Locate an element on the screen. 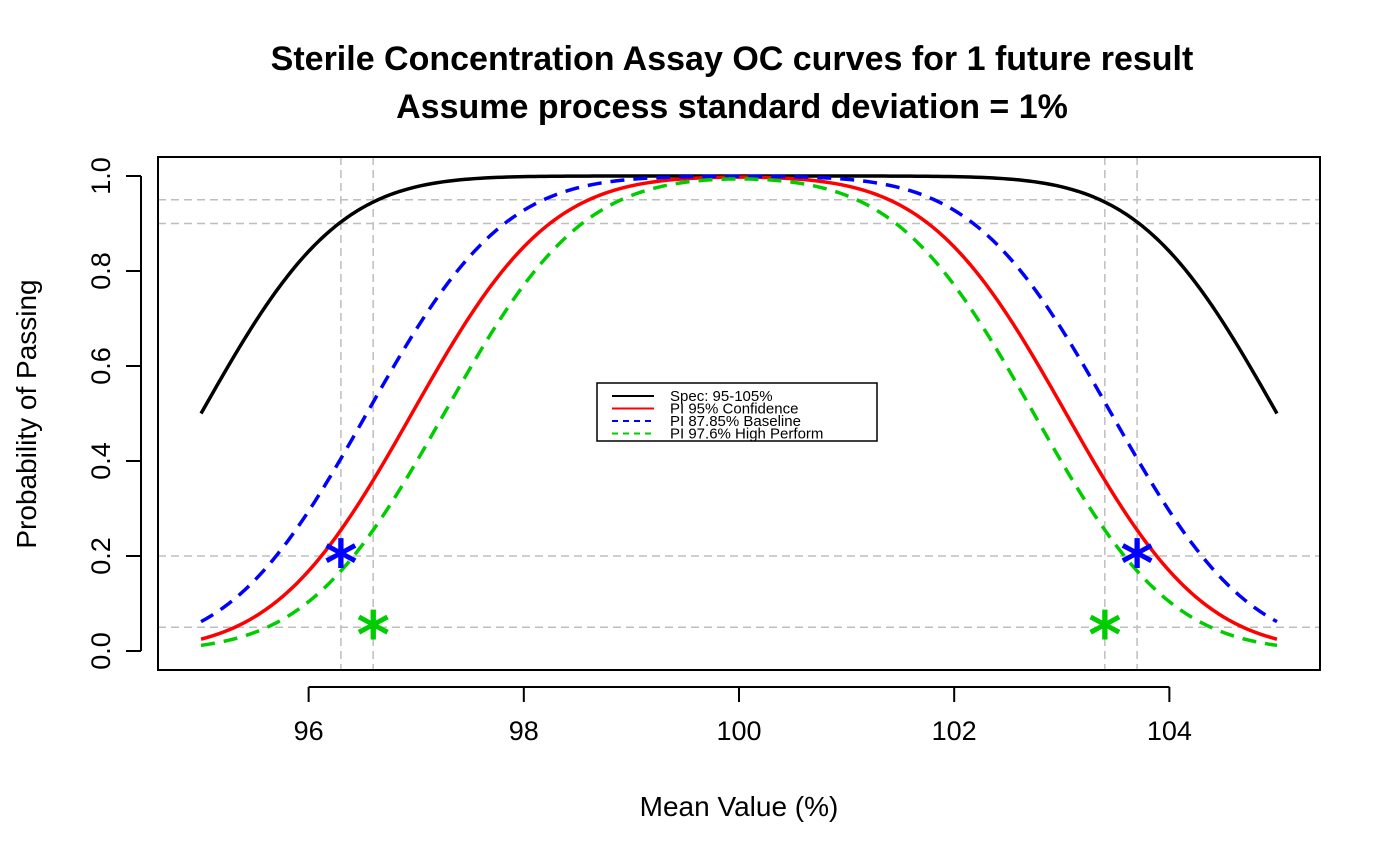 This screenshot has height=866, width=1400. y-tick-label: 0.0 is located at coordinates (101, 651).